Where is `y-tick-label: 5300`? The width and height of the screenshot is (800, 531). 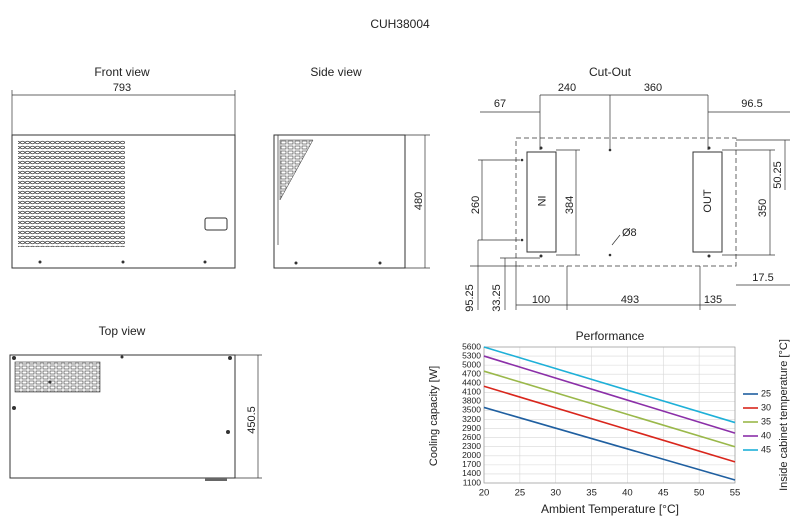
y-tick-label: 5300 is located at coordinates (471, 355).